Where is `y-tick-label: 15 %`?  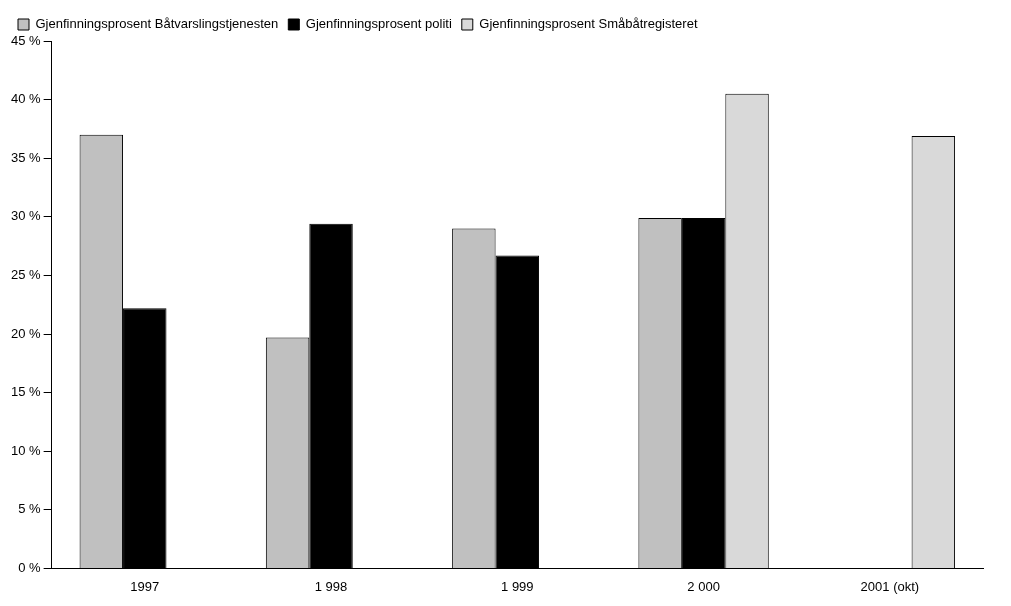 y-tick-label: 15 % is located at coordinates (26, 392).